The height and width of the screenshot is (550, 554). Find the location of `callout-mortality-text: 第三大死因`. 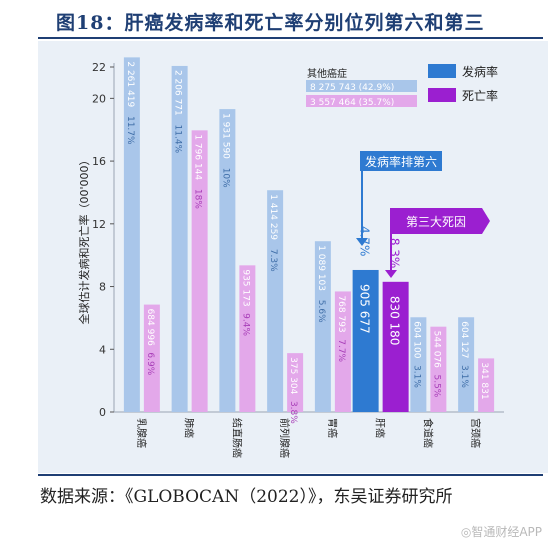

callout-mortality-text: 第三大死因 is located at coordinates (436, 222).